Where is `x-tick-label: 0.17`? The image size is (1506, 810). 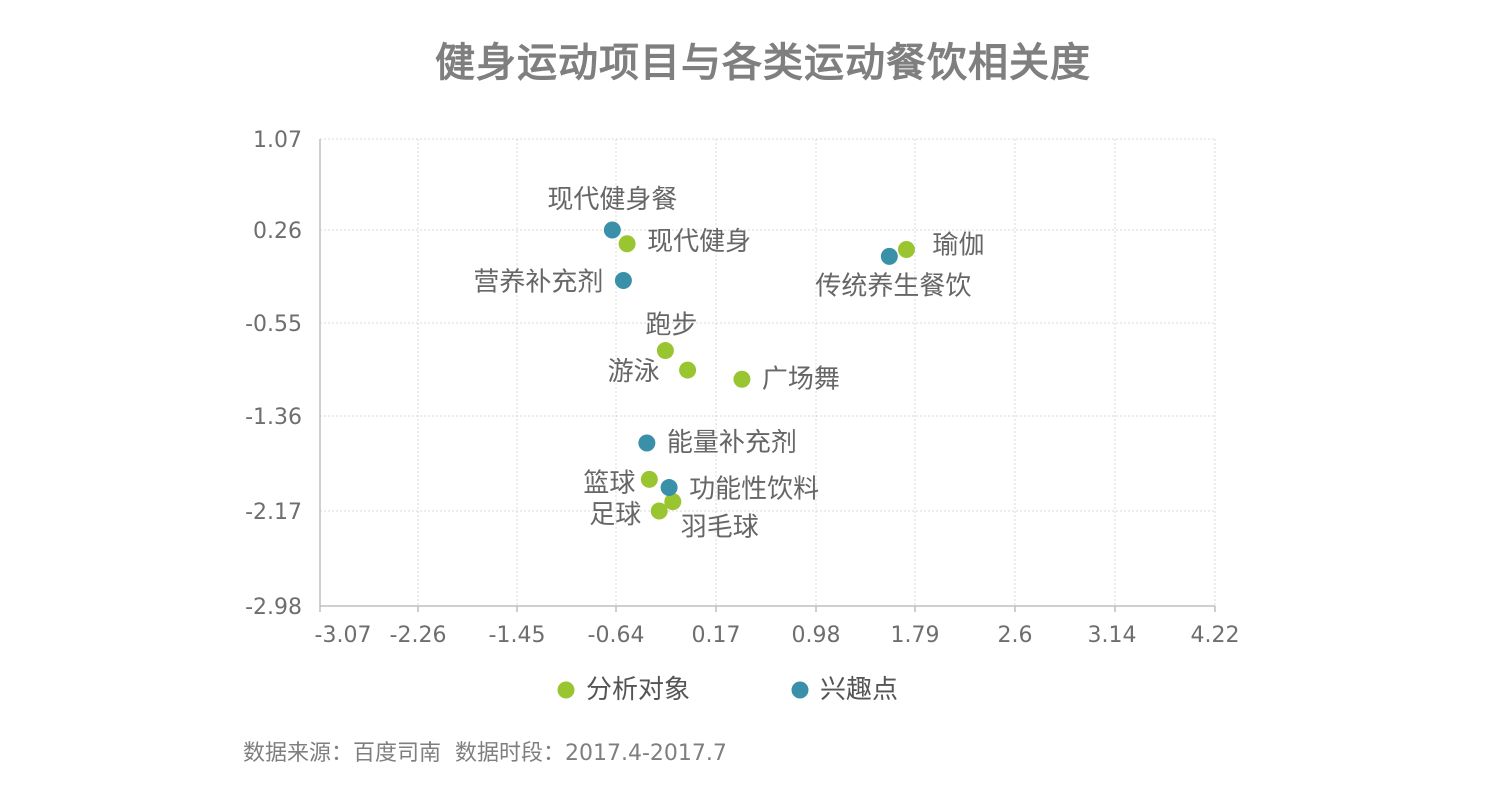 x-tick-label: 0.17 is located at coordinates (716, 635).